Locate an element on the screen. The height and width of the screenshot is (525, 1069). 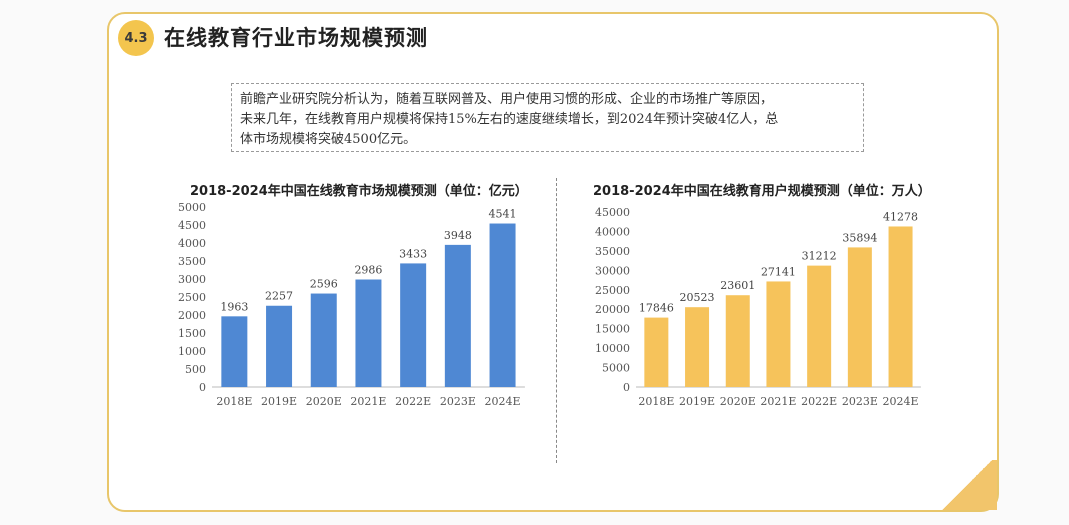
data-label: 2596 is located at coordinates (324, 284).